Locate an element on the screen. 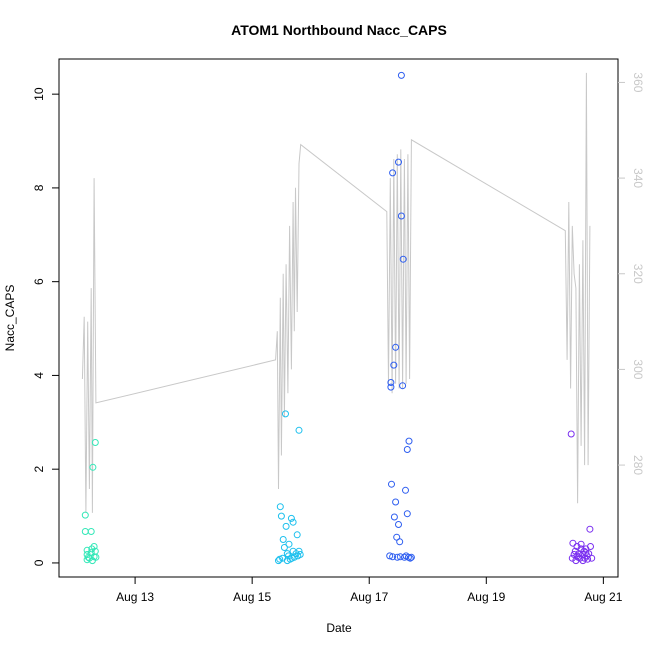  y2-axis: 280 300 320 340 360 is located at coordinates (631, 273).